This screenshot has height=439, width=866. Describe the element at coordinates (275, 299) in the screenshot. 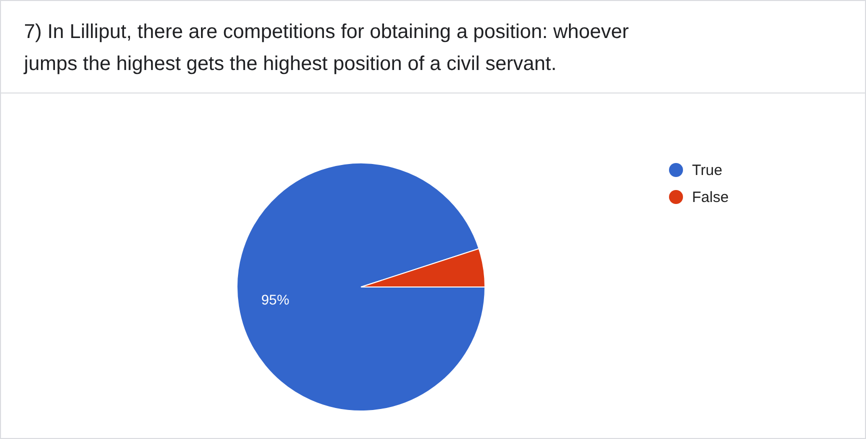

I see `data-label: 95%` at that location.